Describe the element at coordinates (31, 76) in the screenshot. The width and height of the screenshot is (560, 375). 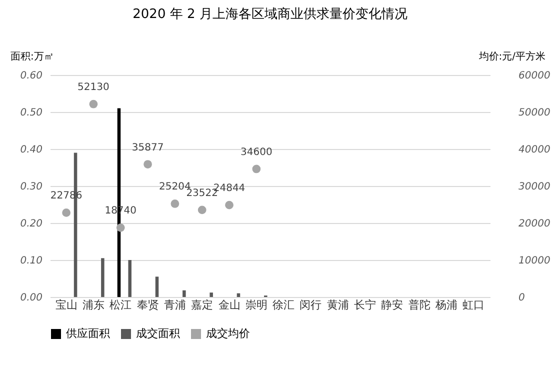
I see `y-tick-label: 0.60` at that location.